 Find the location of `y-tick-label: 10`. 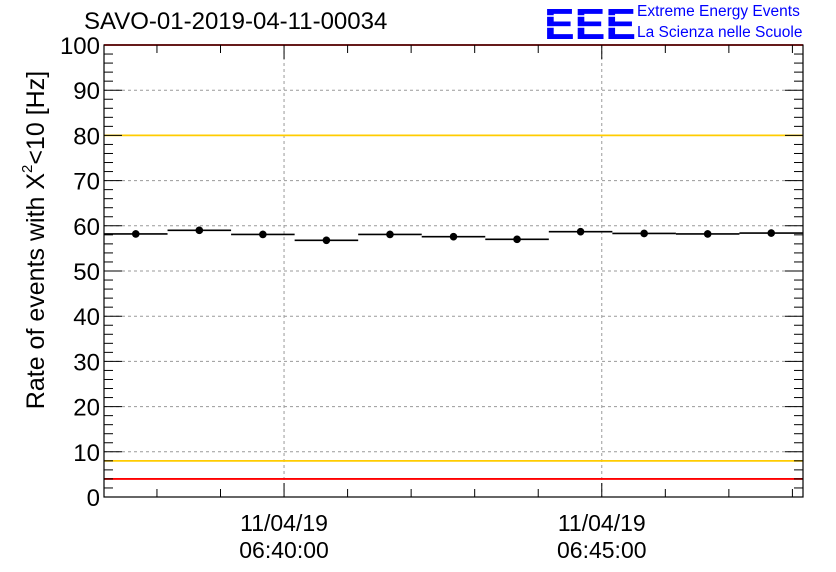

y-tick-label: 10 is located at coordinates (86, 453).